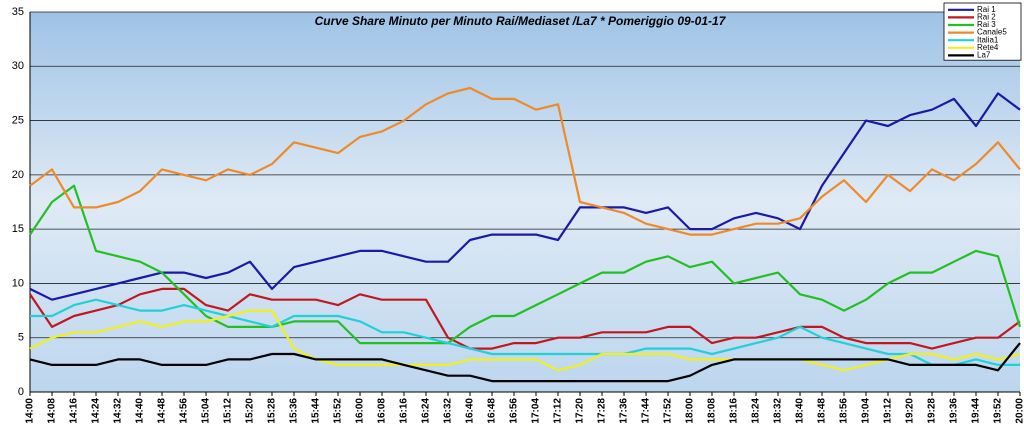 The image size is (1024, 434). Describe the element at coordinates (21, 392) in the screenshot. I see `y-tick-label: 0` at that location.